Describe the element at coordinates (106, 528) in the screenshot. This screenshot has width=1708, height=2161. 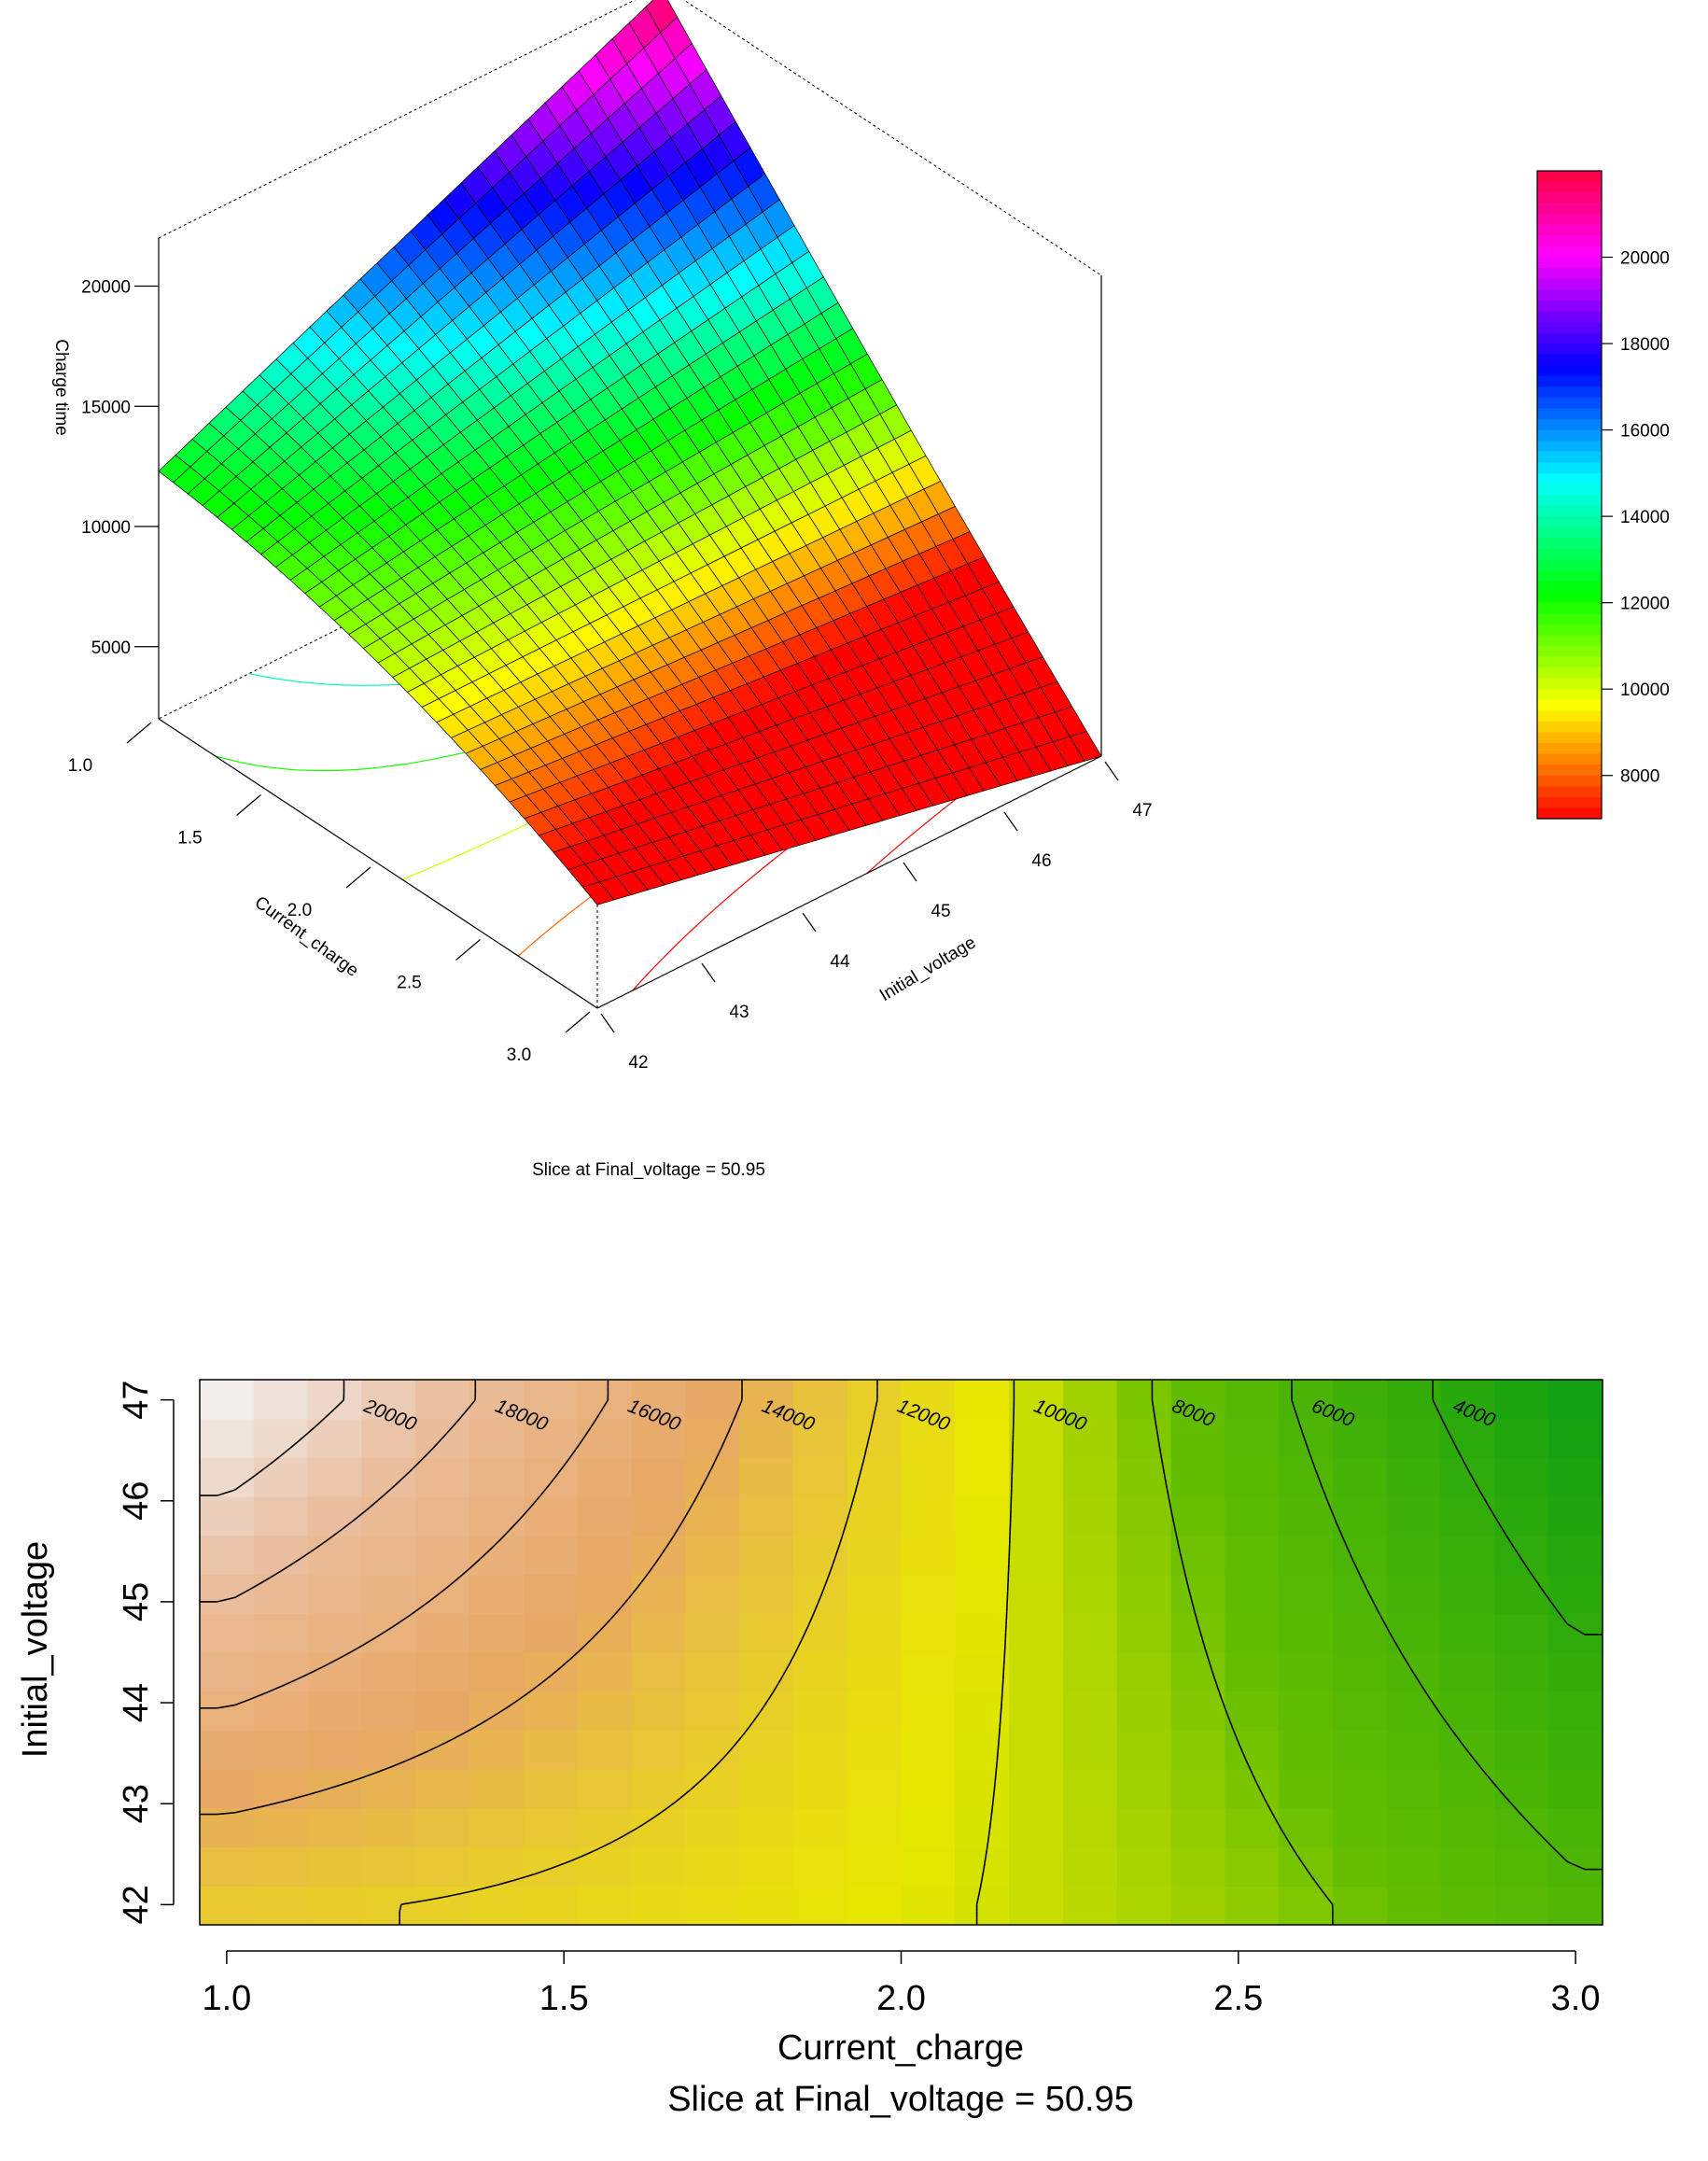
I see `z-tick-label: 10000` at that location.